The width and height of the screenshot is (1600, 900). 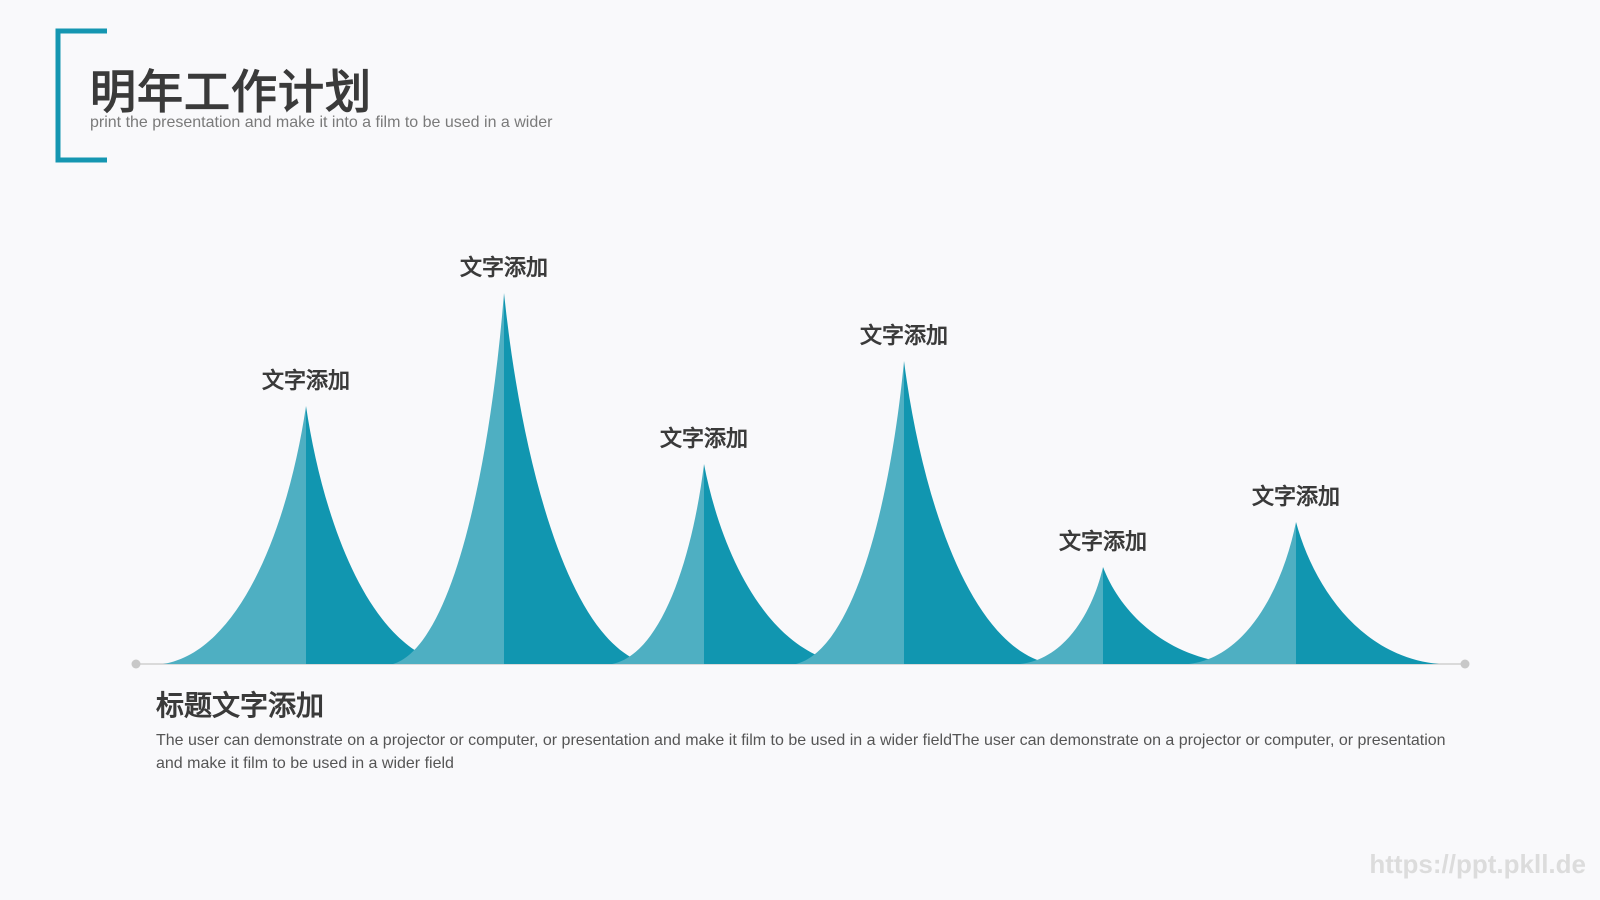 I want to click on title: 明年工作计划, so click(x=231, y=92).